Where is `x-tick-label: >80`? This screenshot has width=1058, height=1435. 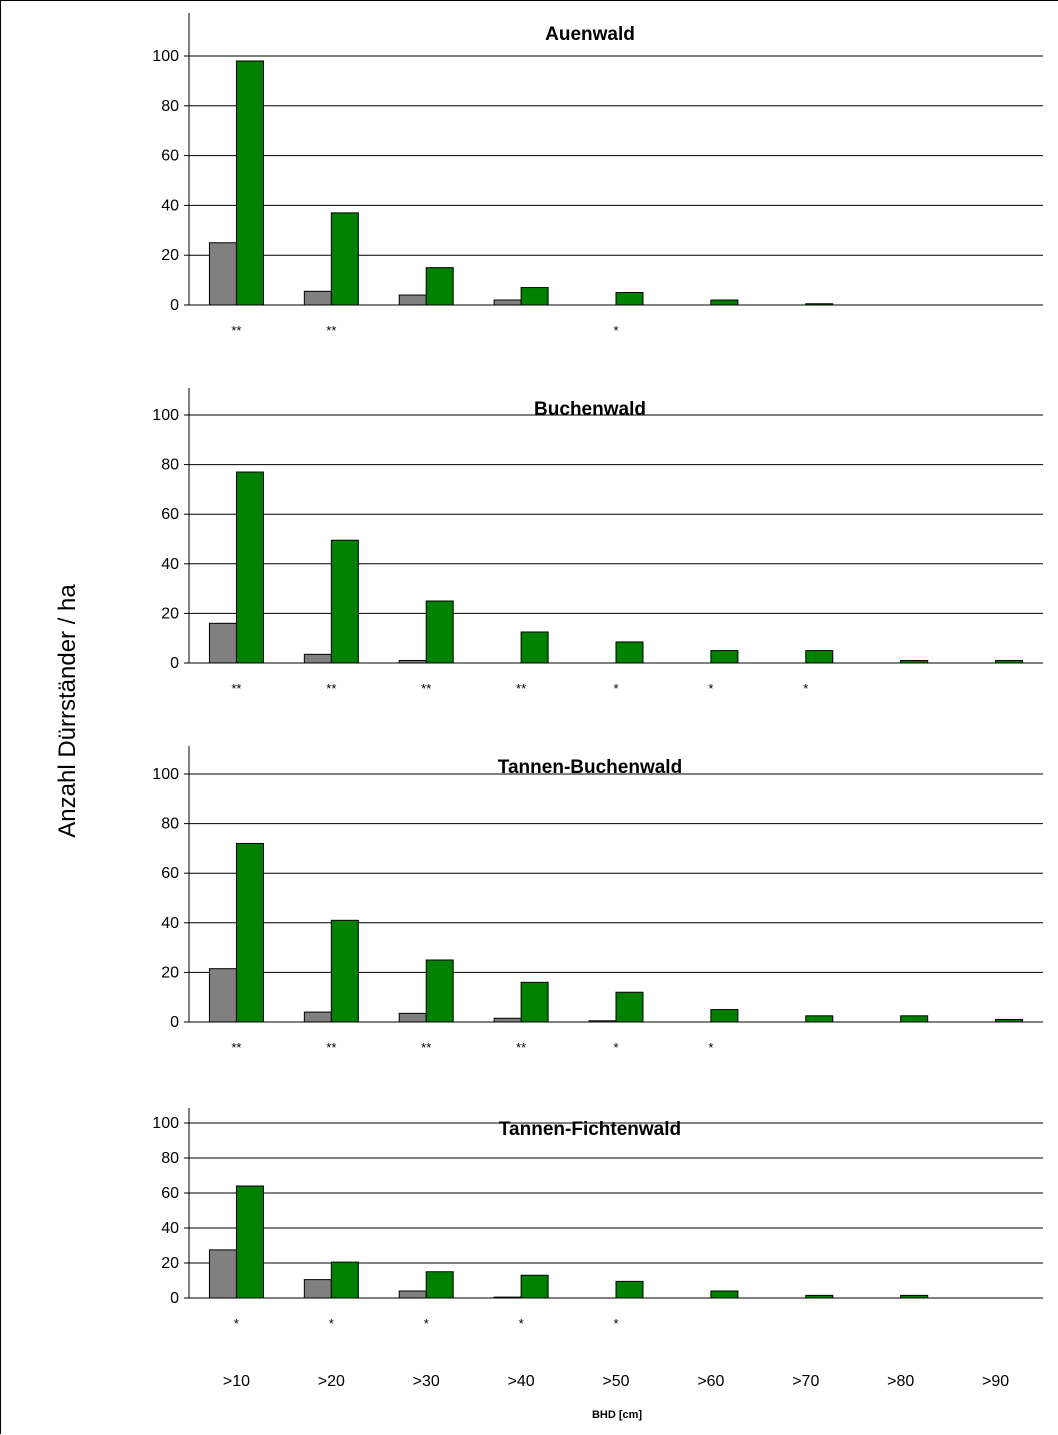
x-tick-label: >80 is located at coordinates (900, 1381).